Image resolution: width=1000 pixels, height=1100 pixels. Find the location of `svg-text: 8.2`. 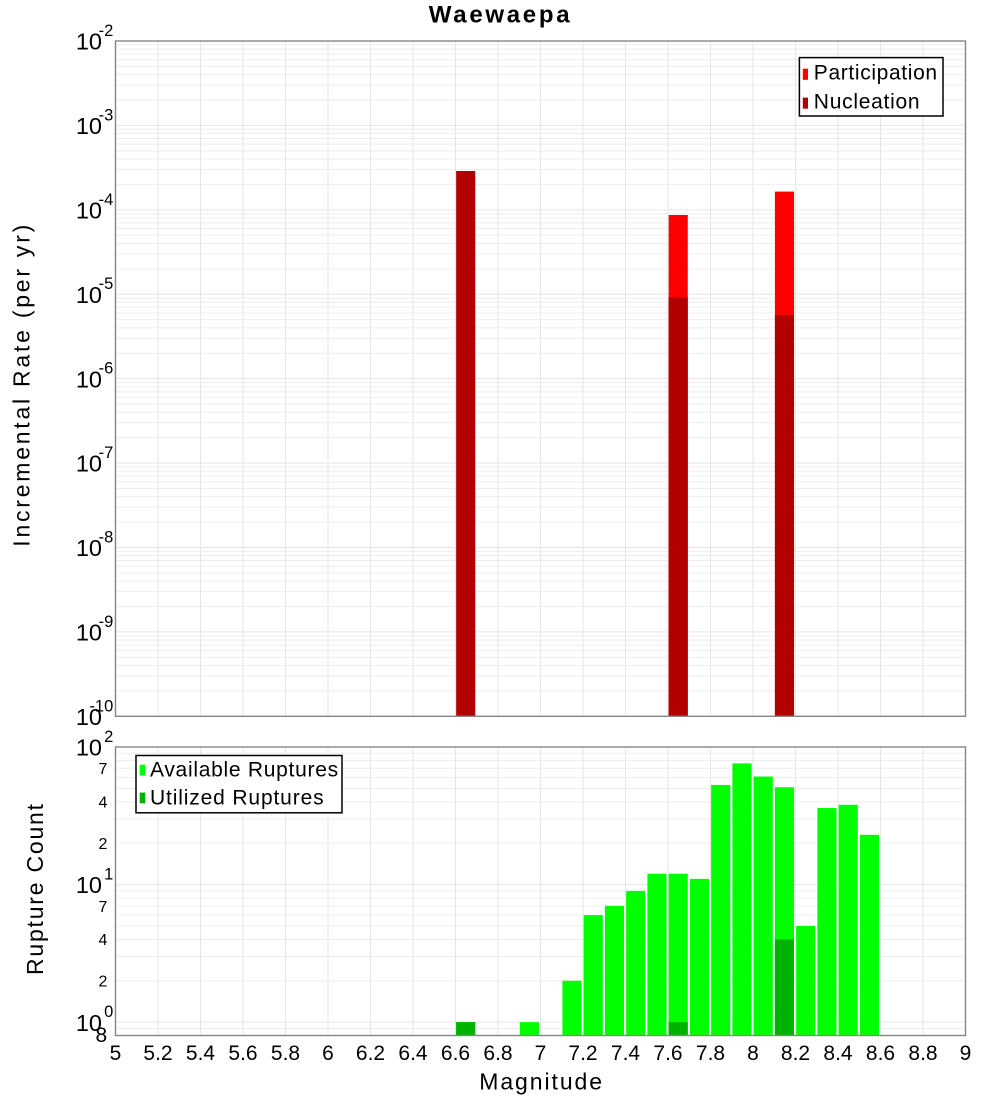

svg-text: 8.2 is located at coordinates (795, 1053).